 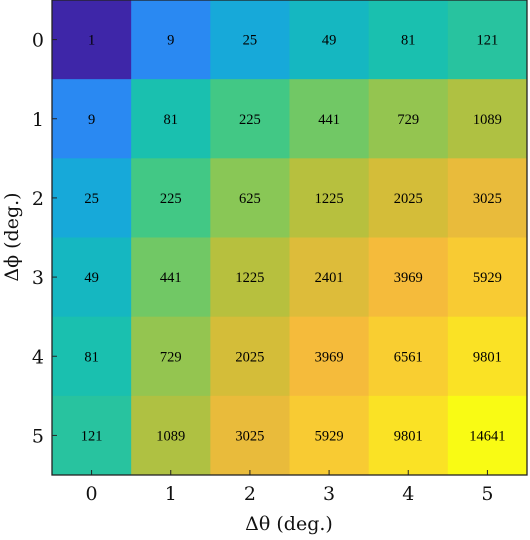 What do you see at coordinates (12, 236) in the screenshot?
I see `y-axis-label: Δϕ (deg.)` at bounding box center [12, 236].